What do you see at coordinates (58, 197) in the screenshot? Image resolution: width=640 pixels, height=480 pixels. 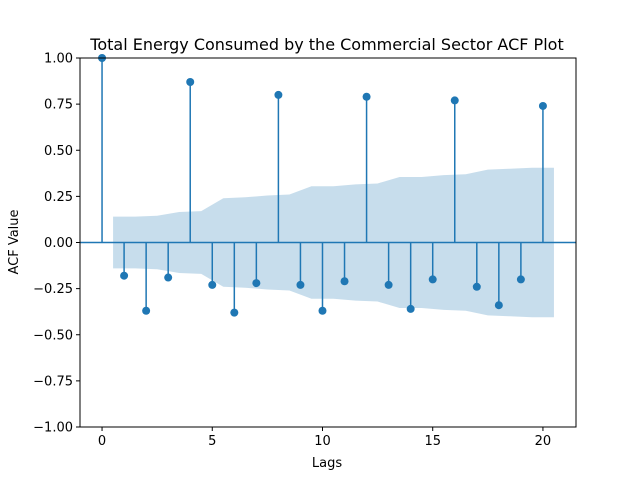 I see `y-tick-label: 0.25` at bounding box center [58, 197].